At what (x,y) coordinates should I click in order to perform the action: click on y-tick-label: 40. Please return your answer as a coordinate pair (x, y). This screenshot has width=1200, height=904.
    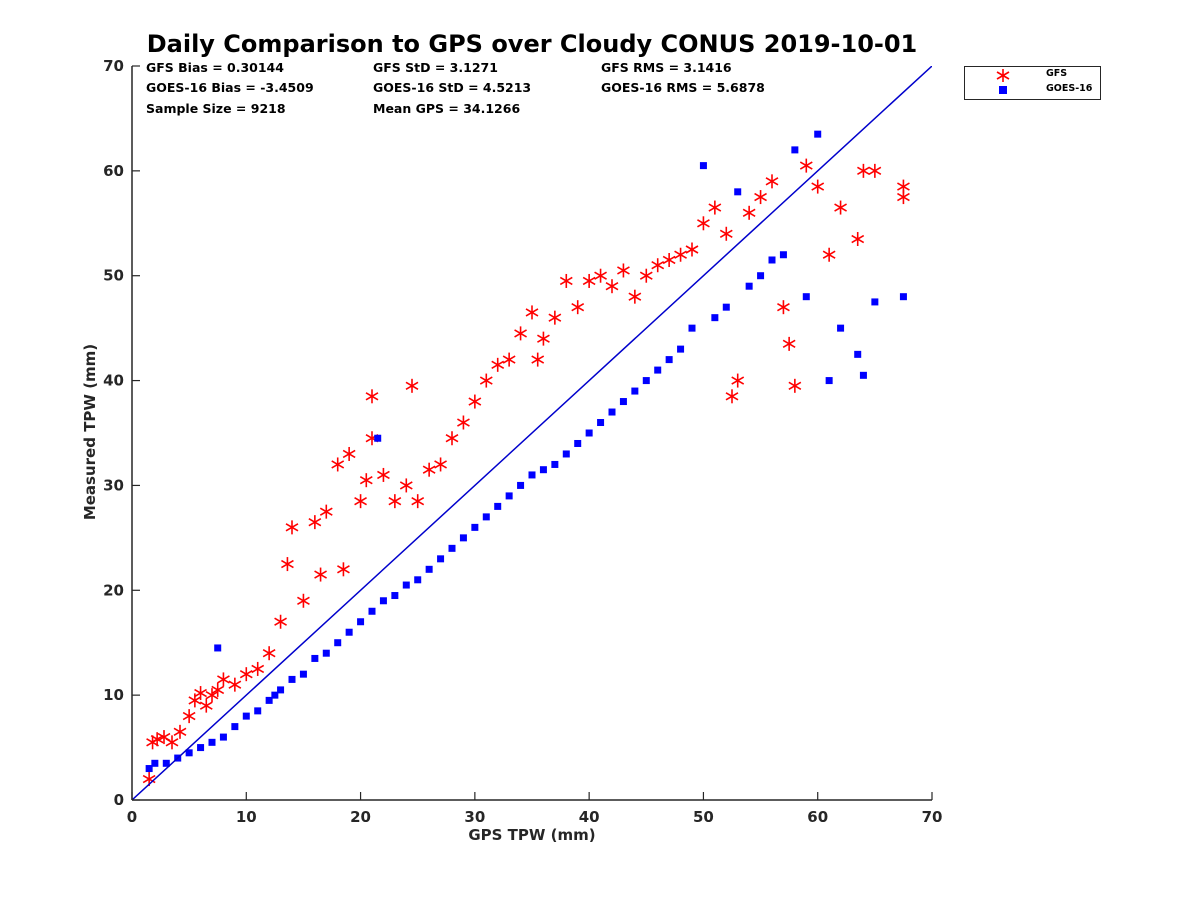
    Looking at the image, I should click on (113, 381).